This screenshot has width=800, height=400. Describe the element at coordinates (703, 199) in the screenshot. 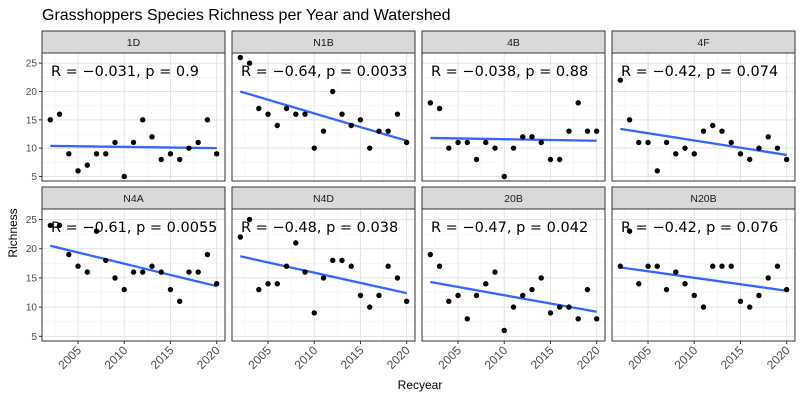

I see `facet-strip-label: N20B` at that location.